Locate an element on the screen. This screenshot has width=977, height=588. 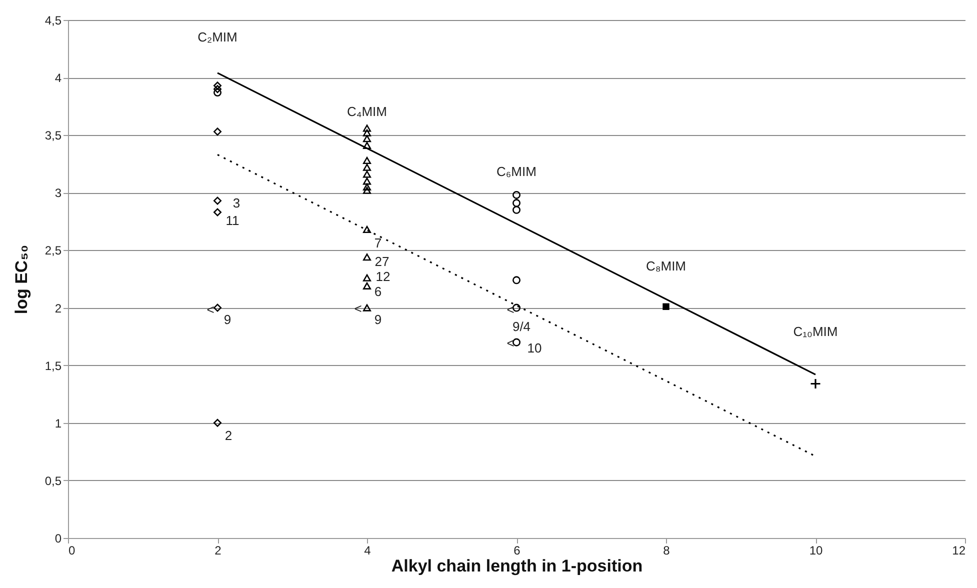
x-tick-label: 10 is located at coordinates (816, 551).